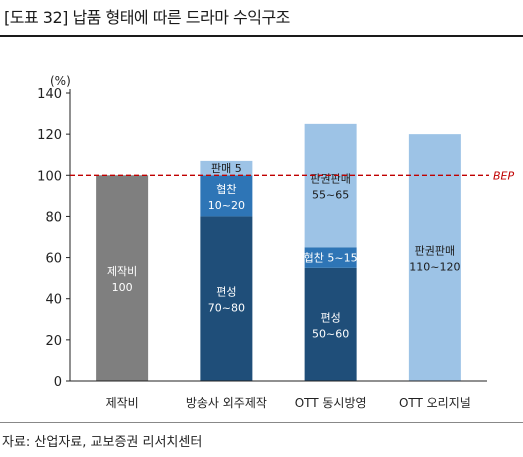 The height and width of the screenshot is (457, 523). I want to click on source-note: 자료: 산업자료, 교보증권 리서치센터, so click(102, 442).